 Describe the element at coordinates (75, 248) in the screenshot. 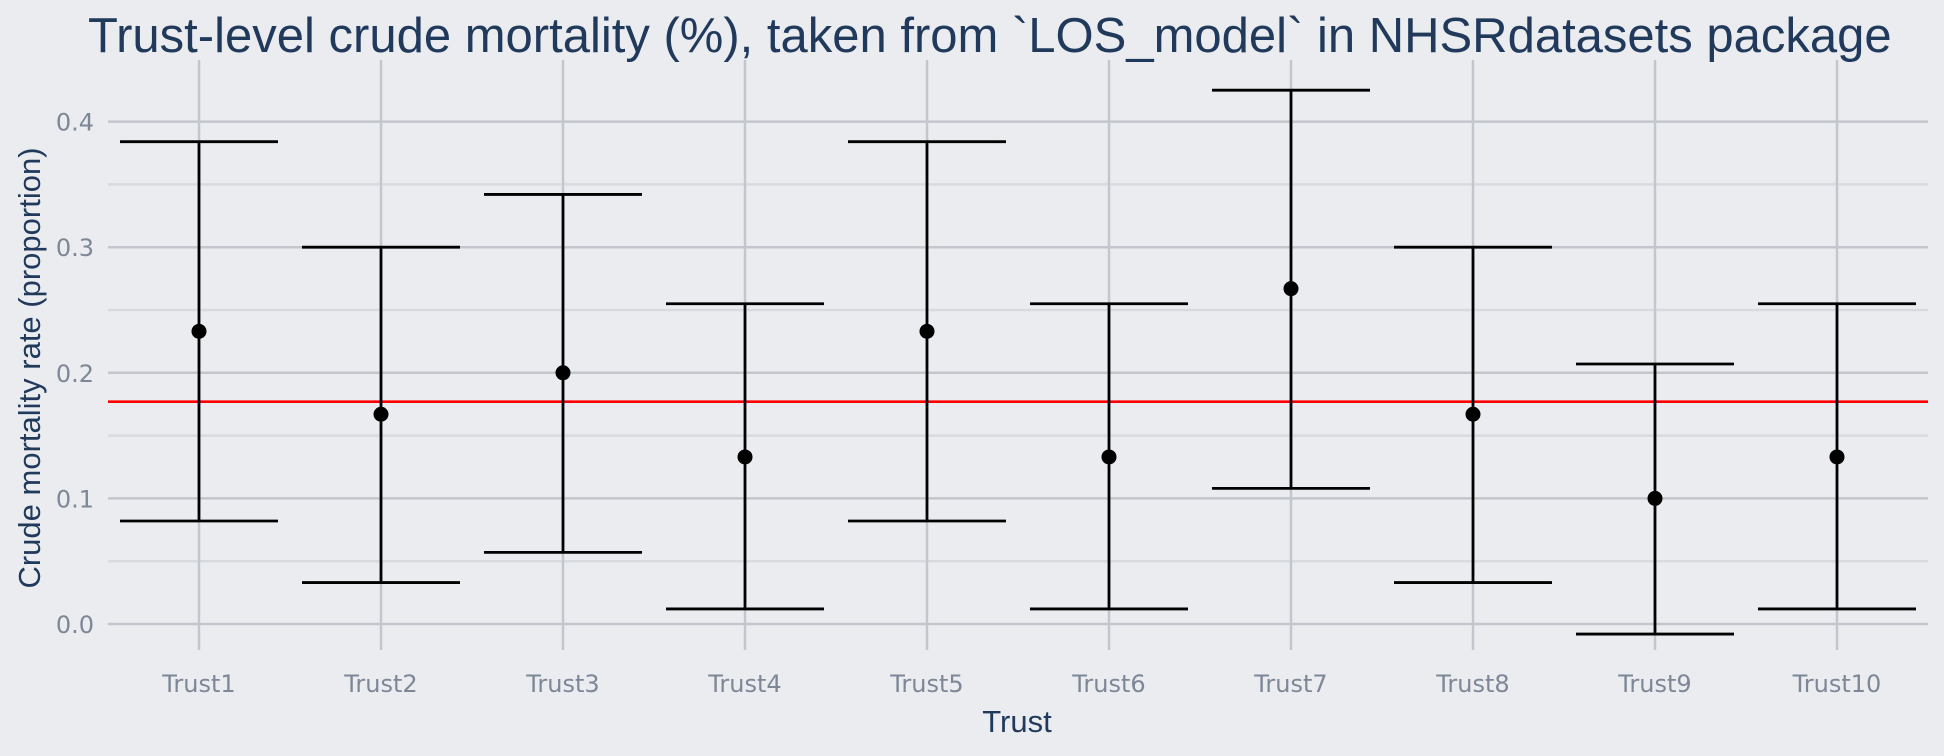

I see `y-tick-label: 0.3` at that location.